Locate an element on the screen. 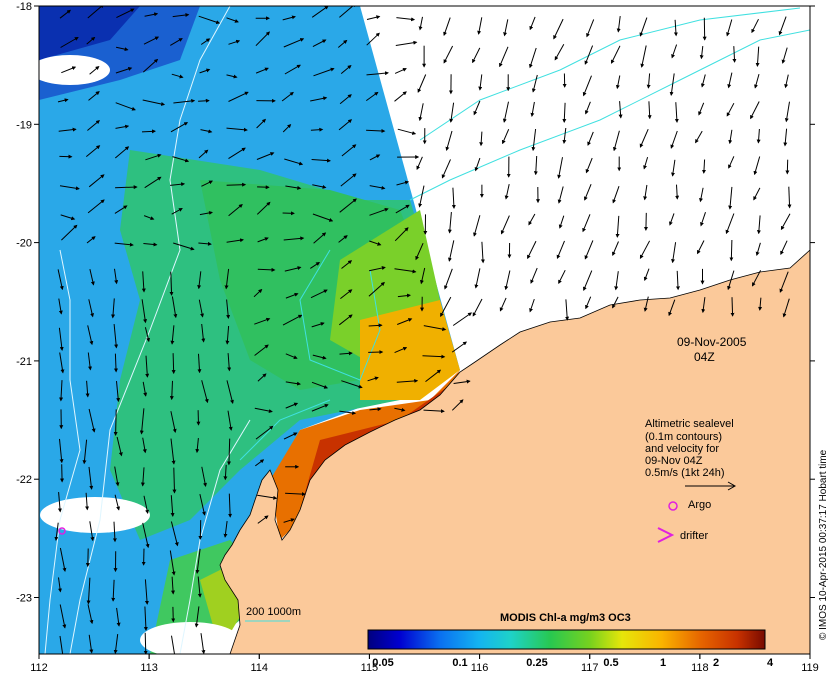  lat-tick-label: -19 is located at coordinates (24, 125).